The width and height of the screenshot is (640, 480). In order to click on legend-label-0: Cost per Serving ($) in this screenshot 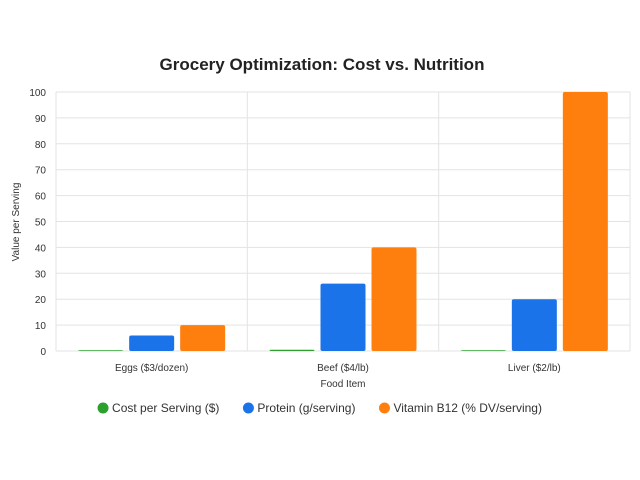, I will do `click(165, 408)`.